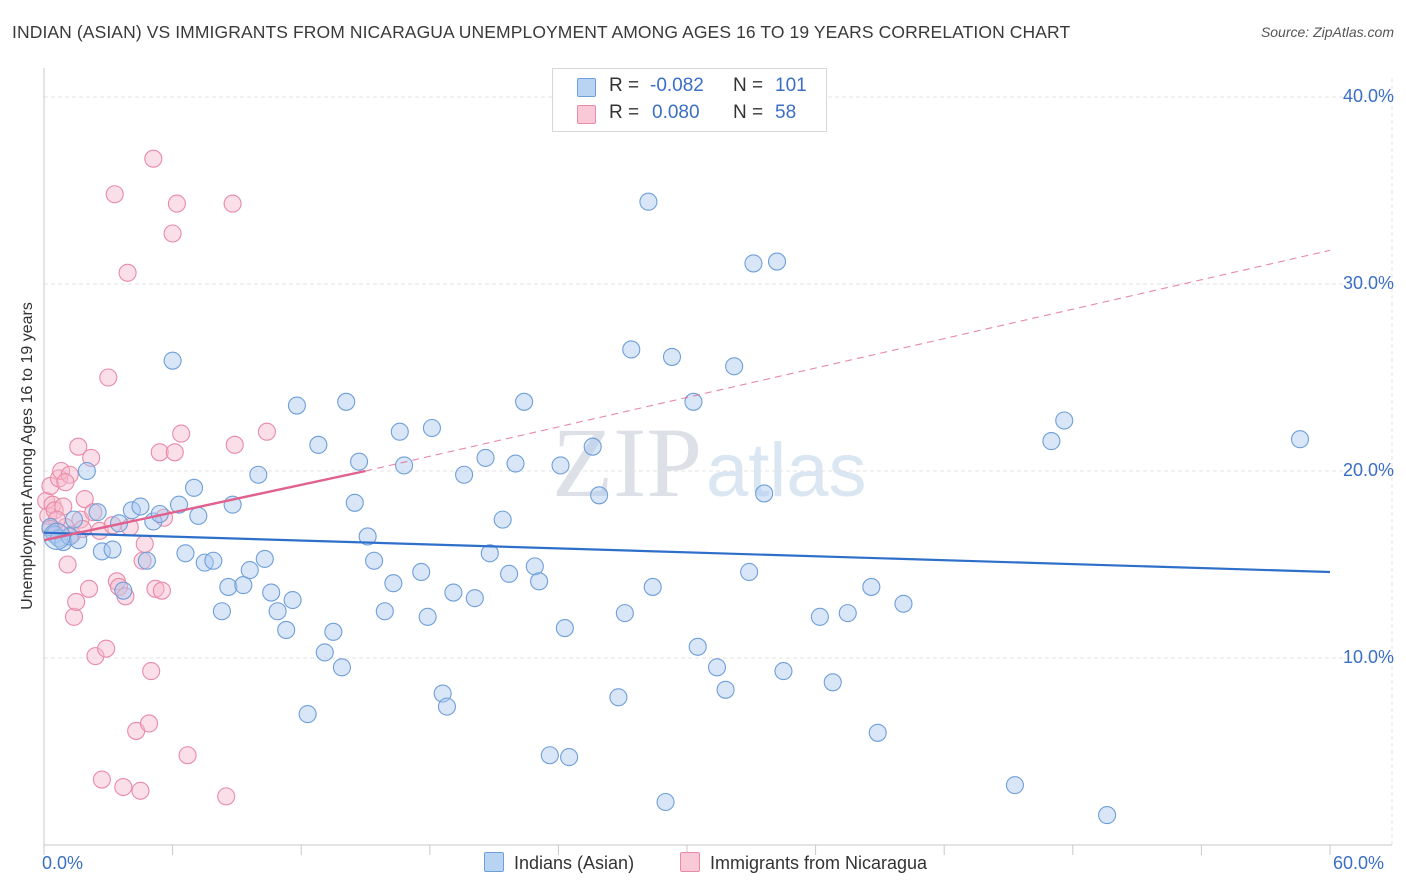 The image size is (1406, 892). I want to click on bottom-legend-label: Indians (Asian), so click(574, 863).